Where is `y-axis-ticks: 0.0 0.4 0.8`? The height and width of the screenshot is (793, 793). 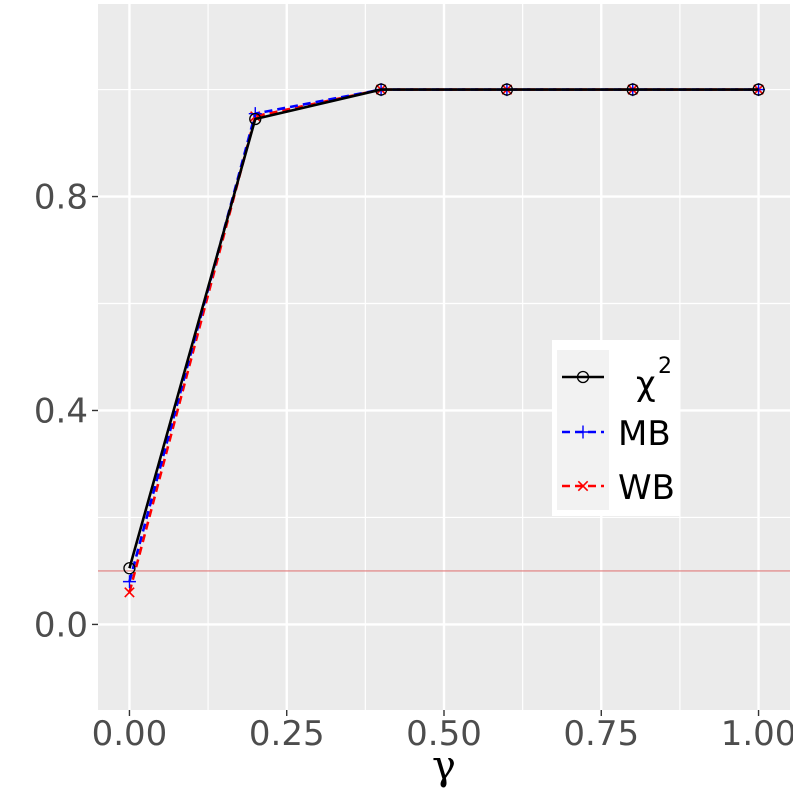
y-axis-ticks: 0.0 0.4 0.8 is located at coordinates (66, 411).